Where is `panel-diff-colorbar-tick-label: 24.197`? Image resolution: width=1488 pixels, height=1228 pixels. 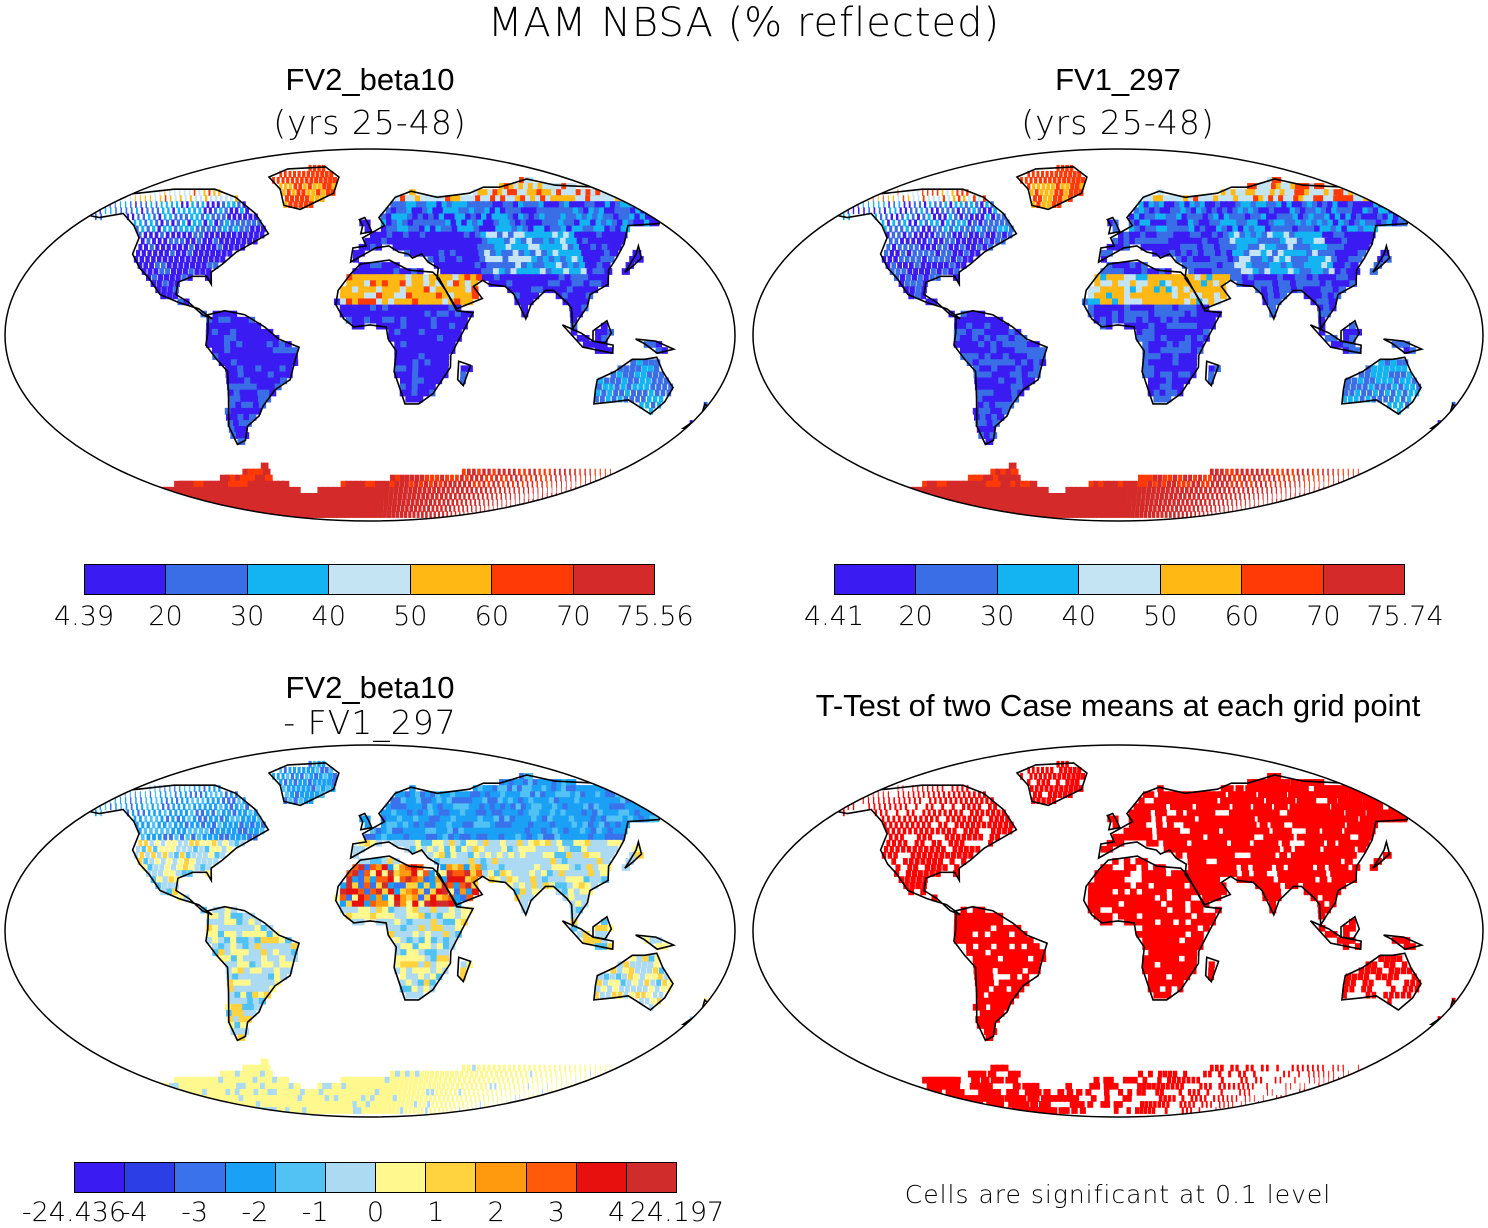
panel-diff-colorbar-tick-label: 24.197 is located at coordinates (677, 1213).